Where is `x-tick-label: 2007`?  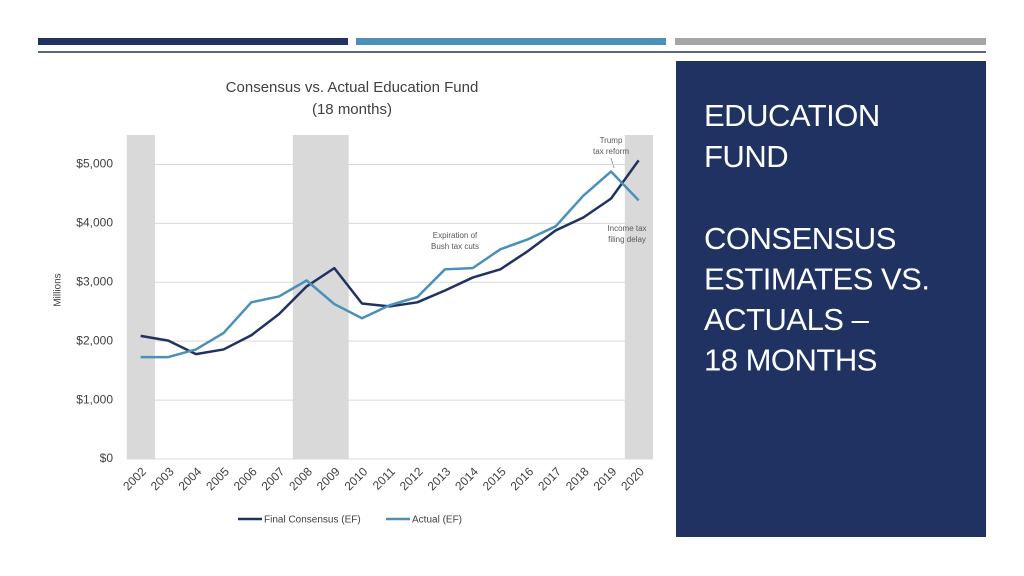
x-tick-label: 2007 is located at coordinates (273, 478).